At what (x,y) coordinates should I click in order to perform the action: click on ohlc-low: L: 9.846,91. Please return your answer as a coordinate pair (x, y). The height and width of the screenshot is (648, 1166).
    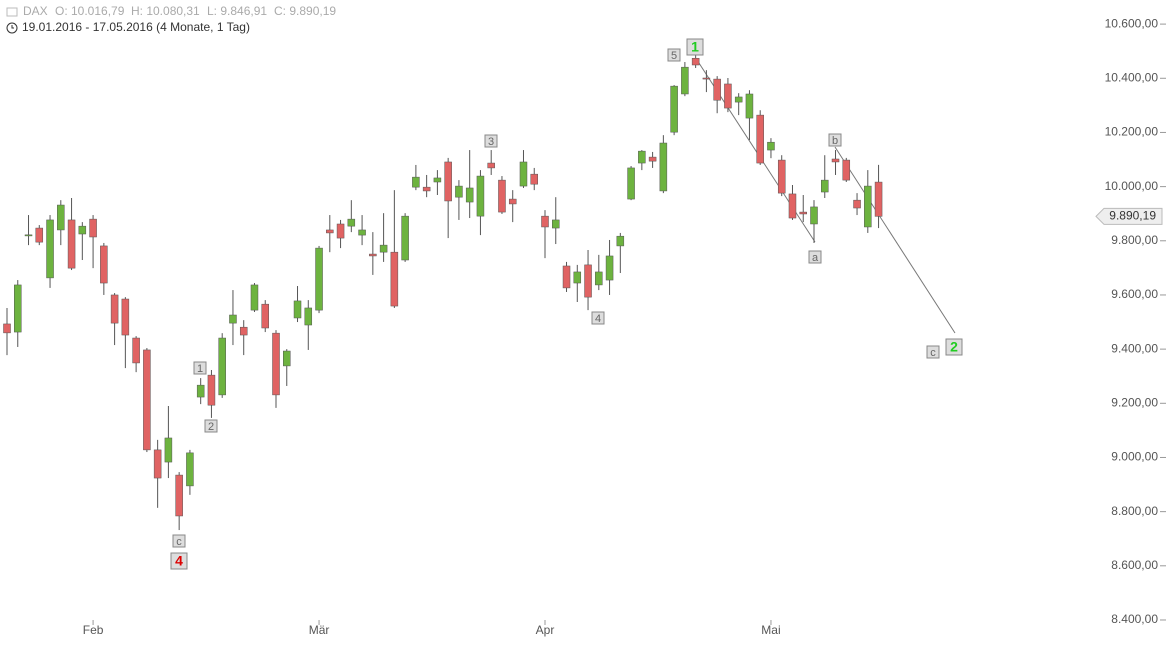
    Looking at the image, I should click on (237, 11).